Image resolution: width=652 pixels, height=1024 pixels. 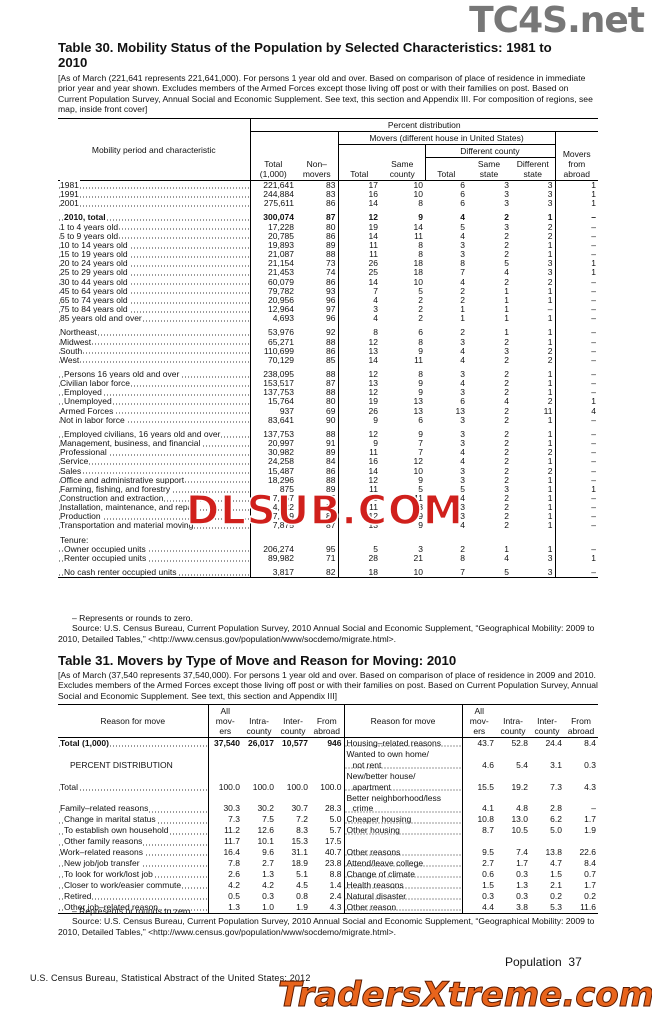 I want to click on cell: 8.4, so click(x=590, y=862).